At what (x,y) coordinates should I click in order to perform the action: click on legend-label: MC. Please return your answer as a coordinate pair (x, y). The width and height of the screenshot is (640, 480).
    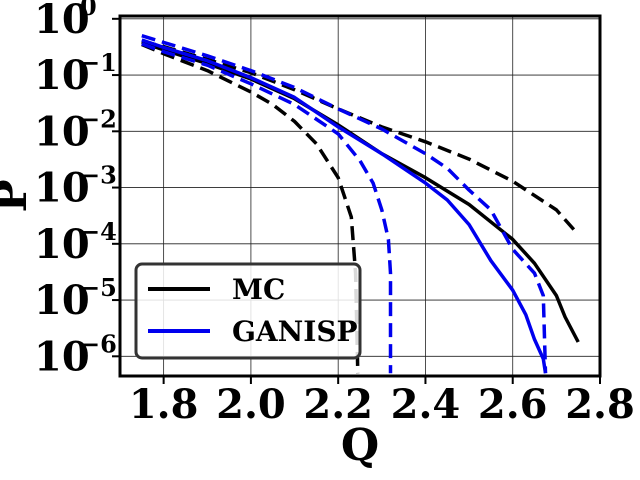
    Looking at the image, I should click on (258, 289).